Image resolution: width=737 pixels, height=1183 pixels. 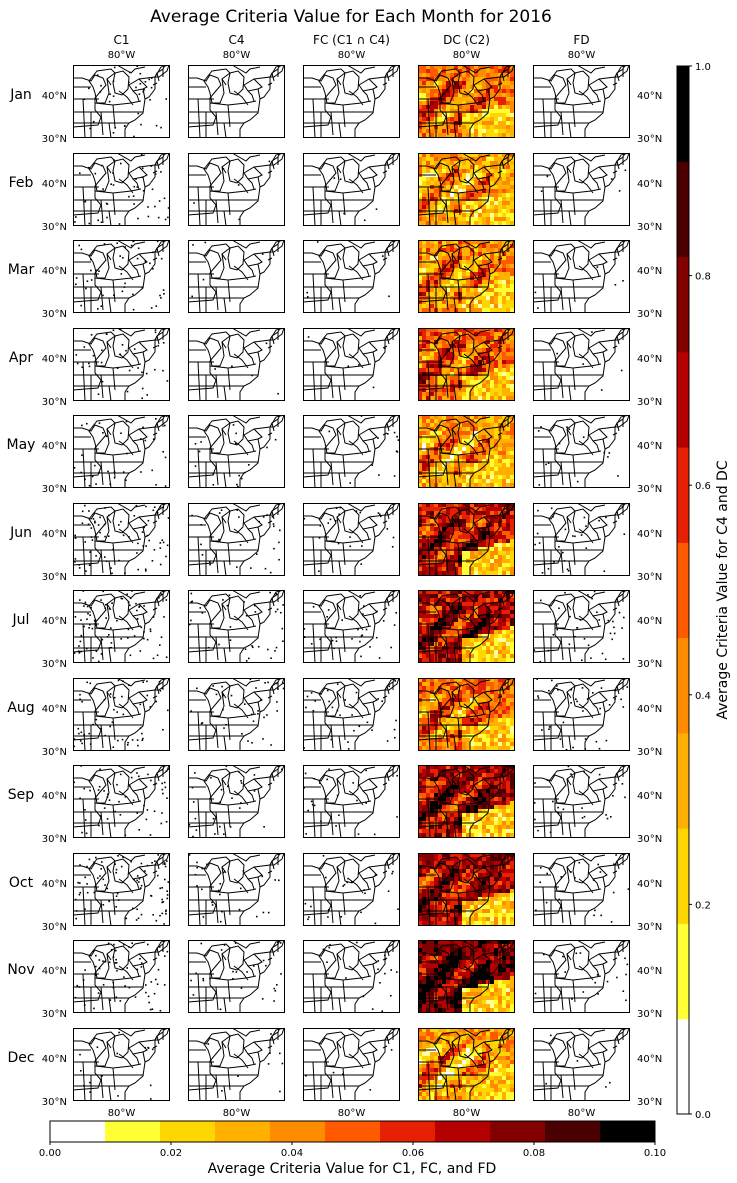 I want to click on map-panel, so click(x=581, y=276).